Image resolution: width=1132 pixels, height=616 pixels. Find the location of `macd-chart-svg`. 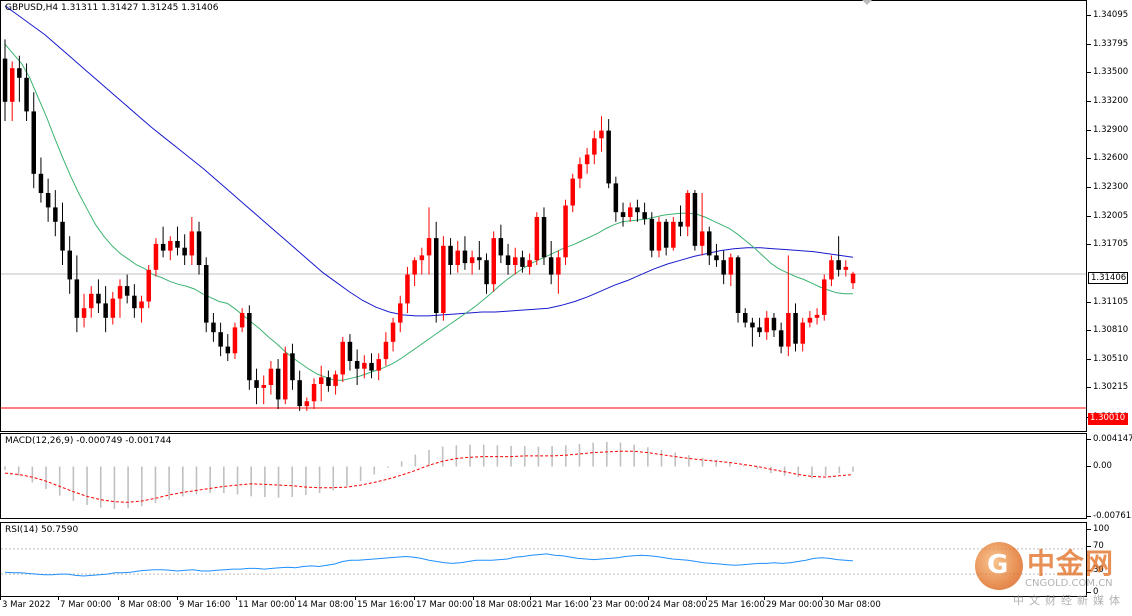

macd-chart-svg is located at coordinates (544, 476).